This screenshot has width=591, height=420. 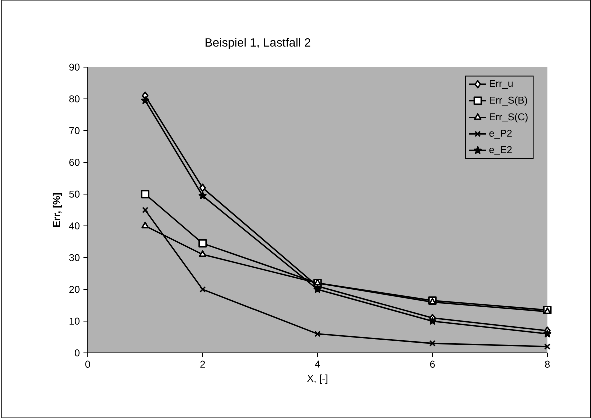 I want to click on y-tick-label: 0, so click(x=77, y=353).